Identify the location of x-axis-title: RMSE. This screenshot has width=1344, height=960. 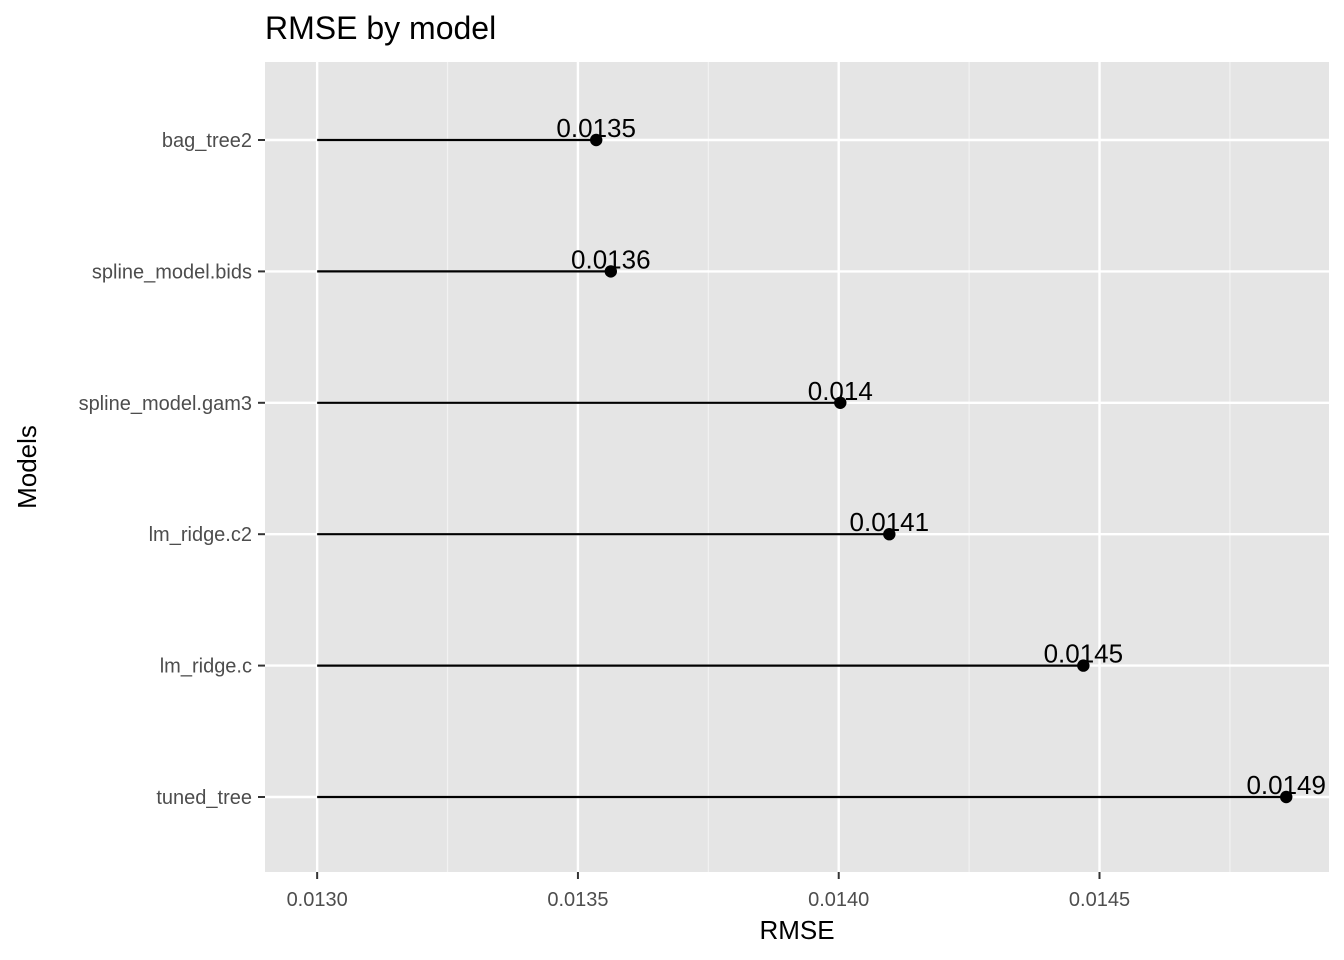
(796, 930).